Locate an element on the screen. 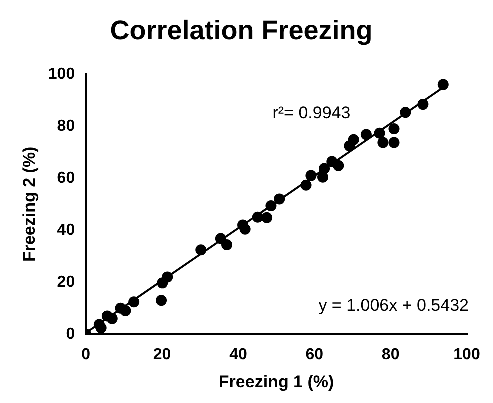 The height and width of the screenshot is (403, 493). y-tick-label: 0 is located at coordinates (71, 334).